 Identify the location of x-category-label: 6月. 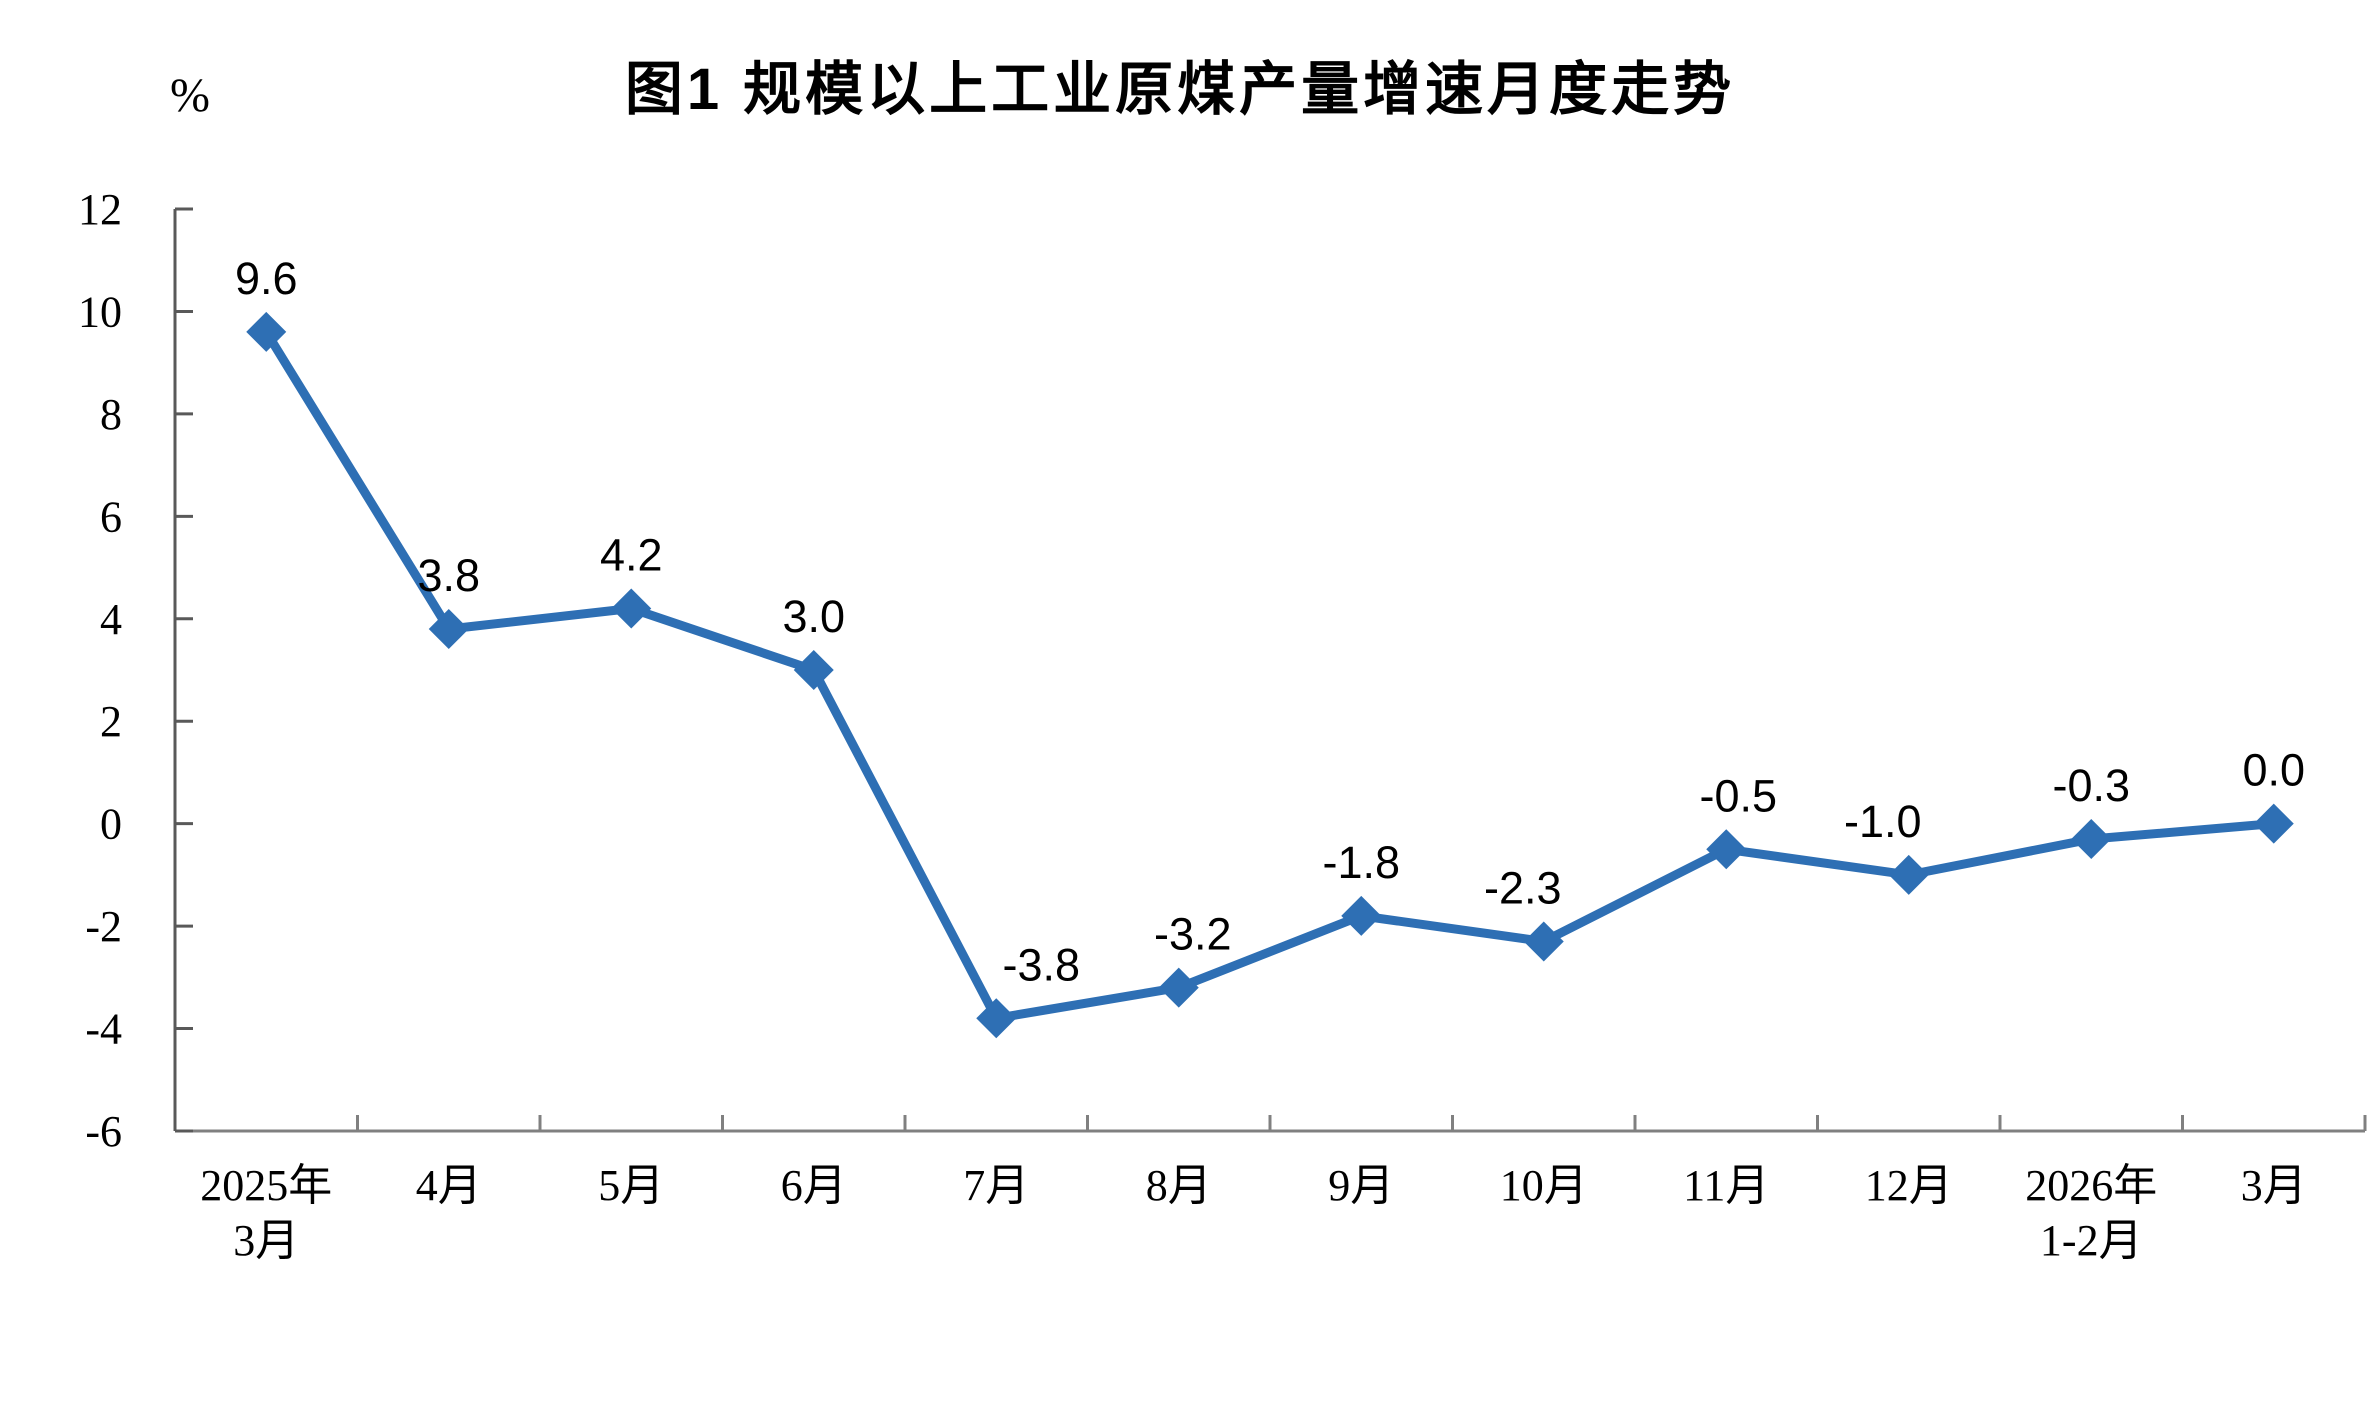
(814, 1185).